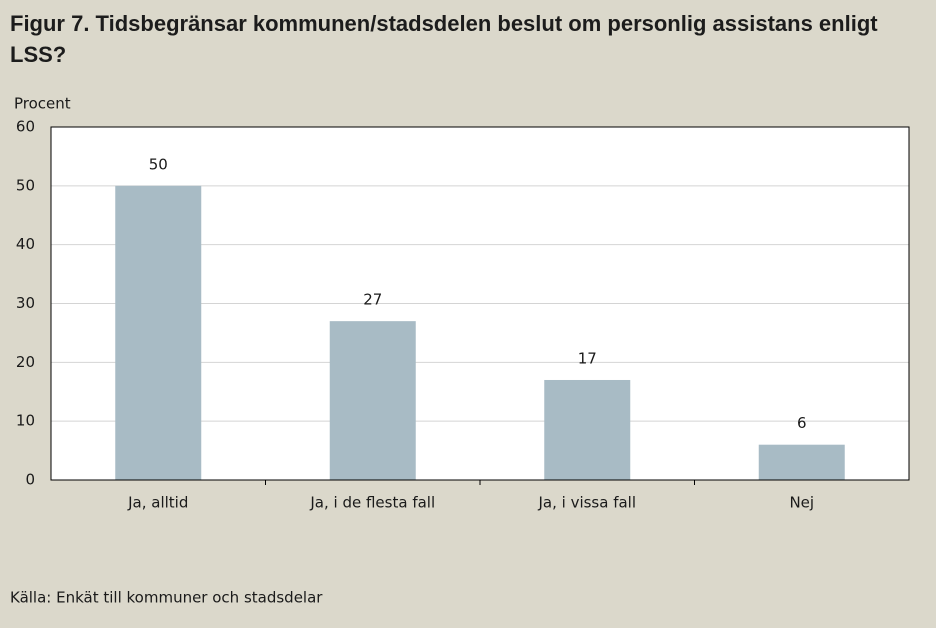 Image resolution: width=936 pixels, height=628 pixels. What do you see at coordinates (801, 503) in the screenshot?
I see `x-tick-label: Nej` at bounding box center [801, 503].